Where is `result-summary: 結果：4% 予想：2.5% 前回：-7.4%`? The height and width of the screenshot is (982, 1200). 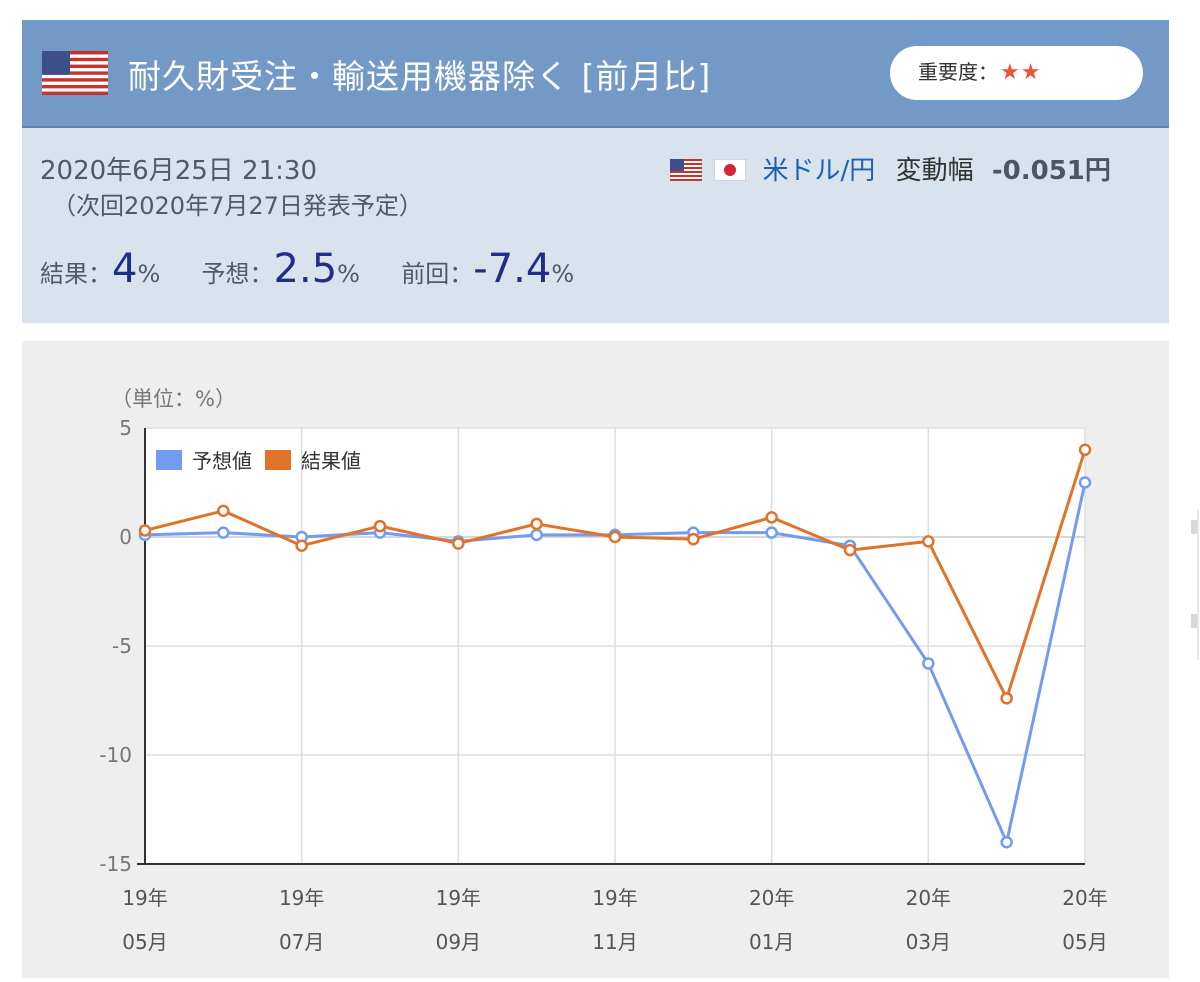 result-summary: 結果：4% 予想：2.5% 前回：-7.4% is located at coordinates (307, 269).